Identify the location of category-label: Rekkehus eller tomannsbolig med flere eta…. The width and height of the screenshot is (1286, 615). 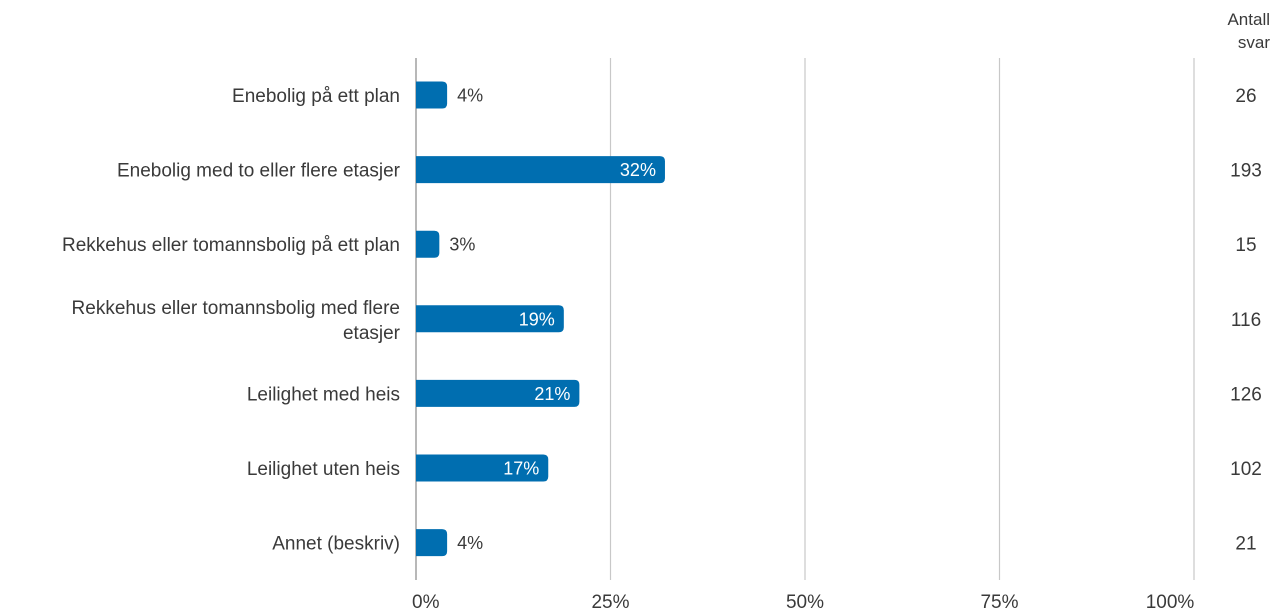
(236, 321).